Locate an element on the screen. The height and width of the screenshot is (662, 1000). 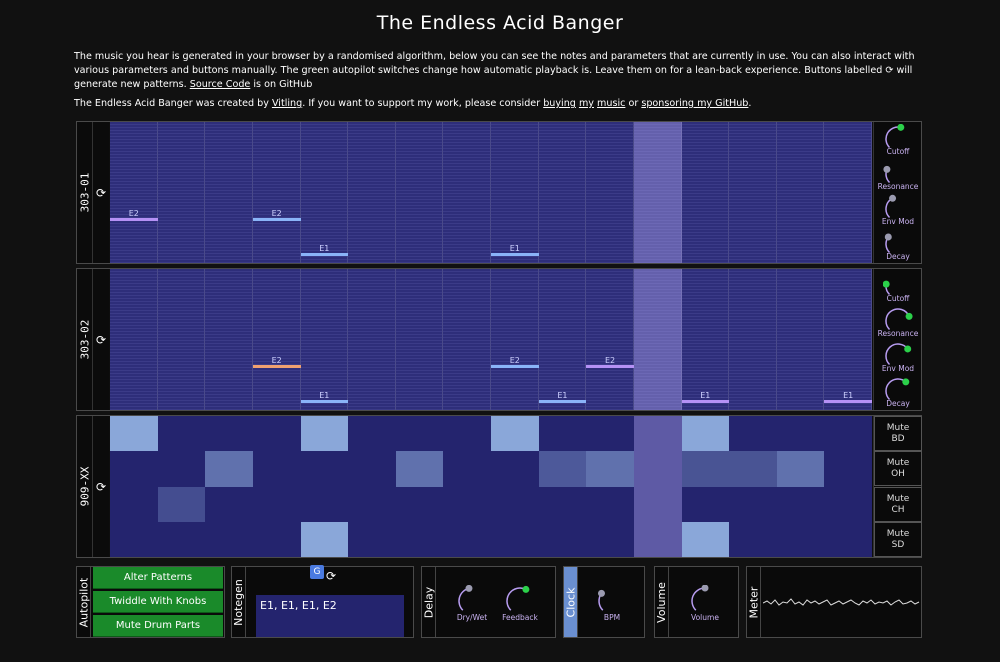
knob-volume: Volume is located at coordinates (705, 608).